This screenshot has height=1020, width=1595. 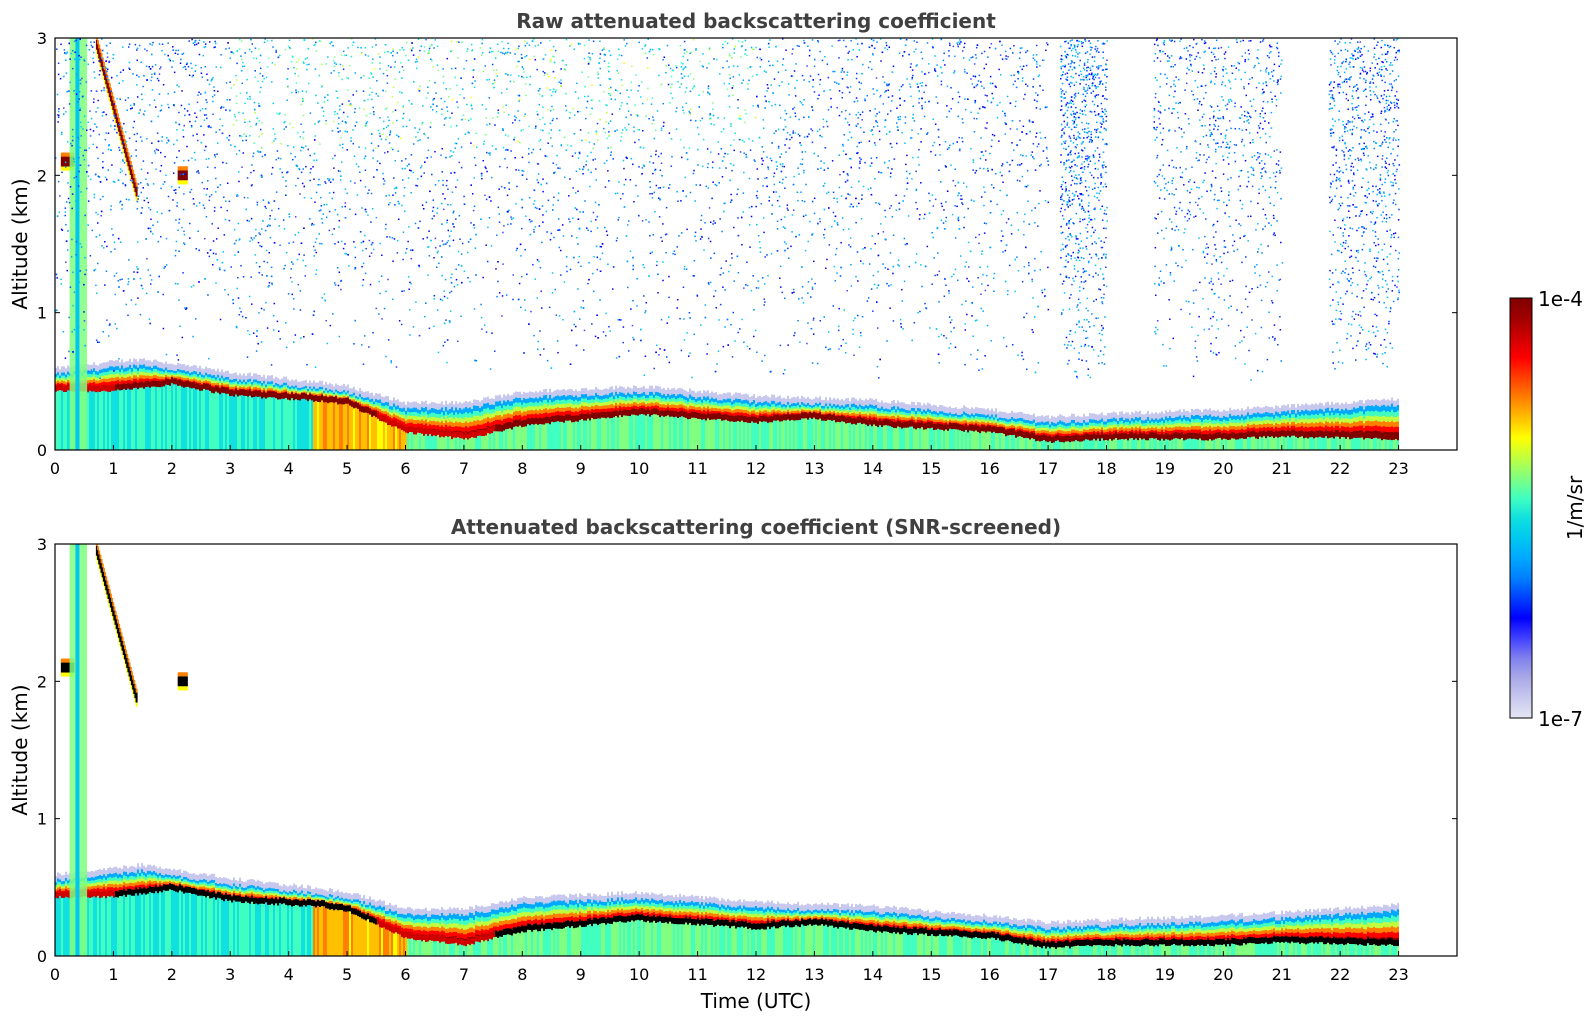 I want to click on colorbar-min-label: 1e-7, so click(x=1560, y=719).